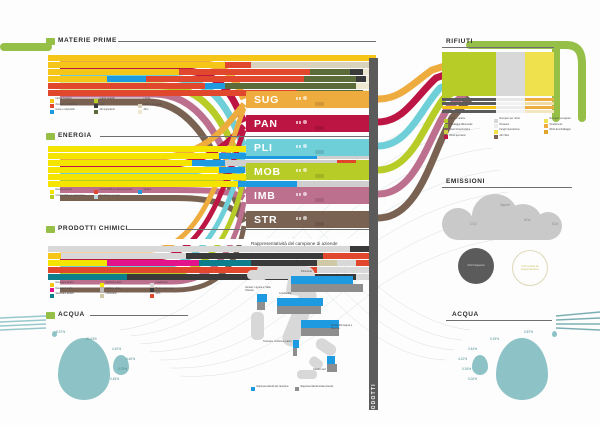  I want to click on acqua-right-drop-small, so click(480, 365).